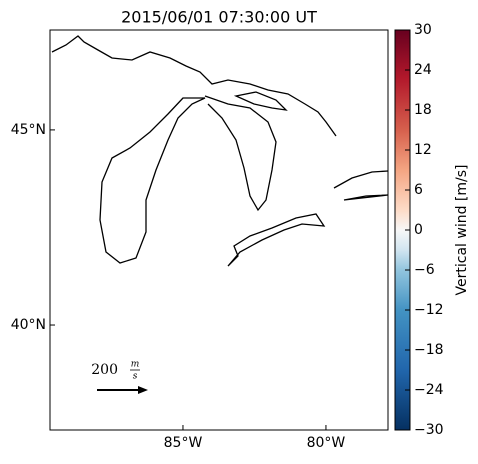 The width and height of the screenshot is (478, 464). Describe the element at coordinates (418, 230) in the screenshot. I see `colorbar-tick-label: 0` at that location.